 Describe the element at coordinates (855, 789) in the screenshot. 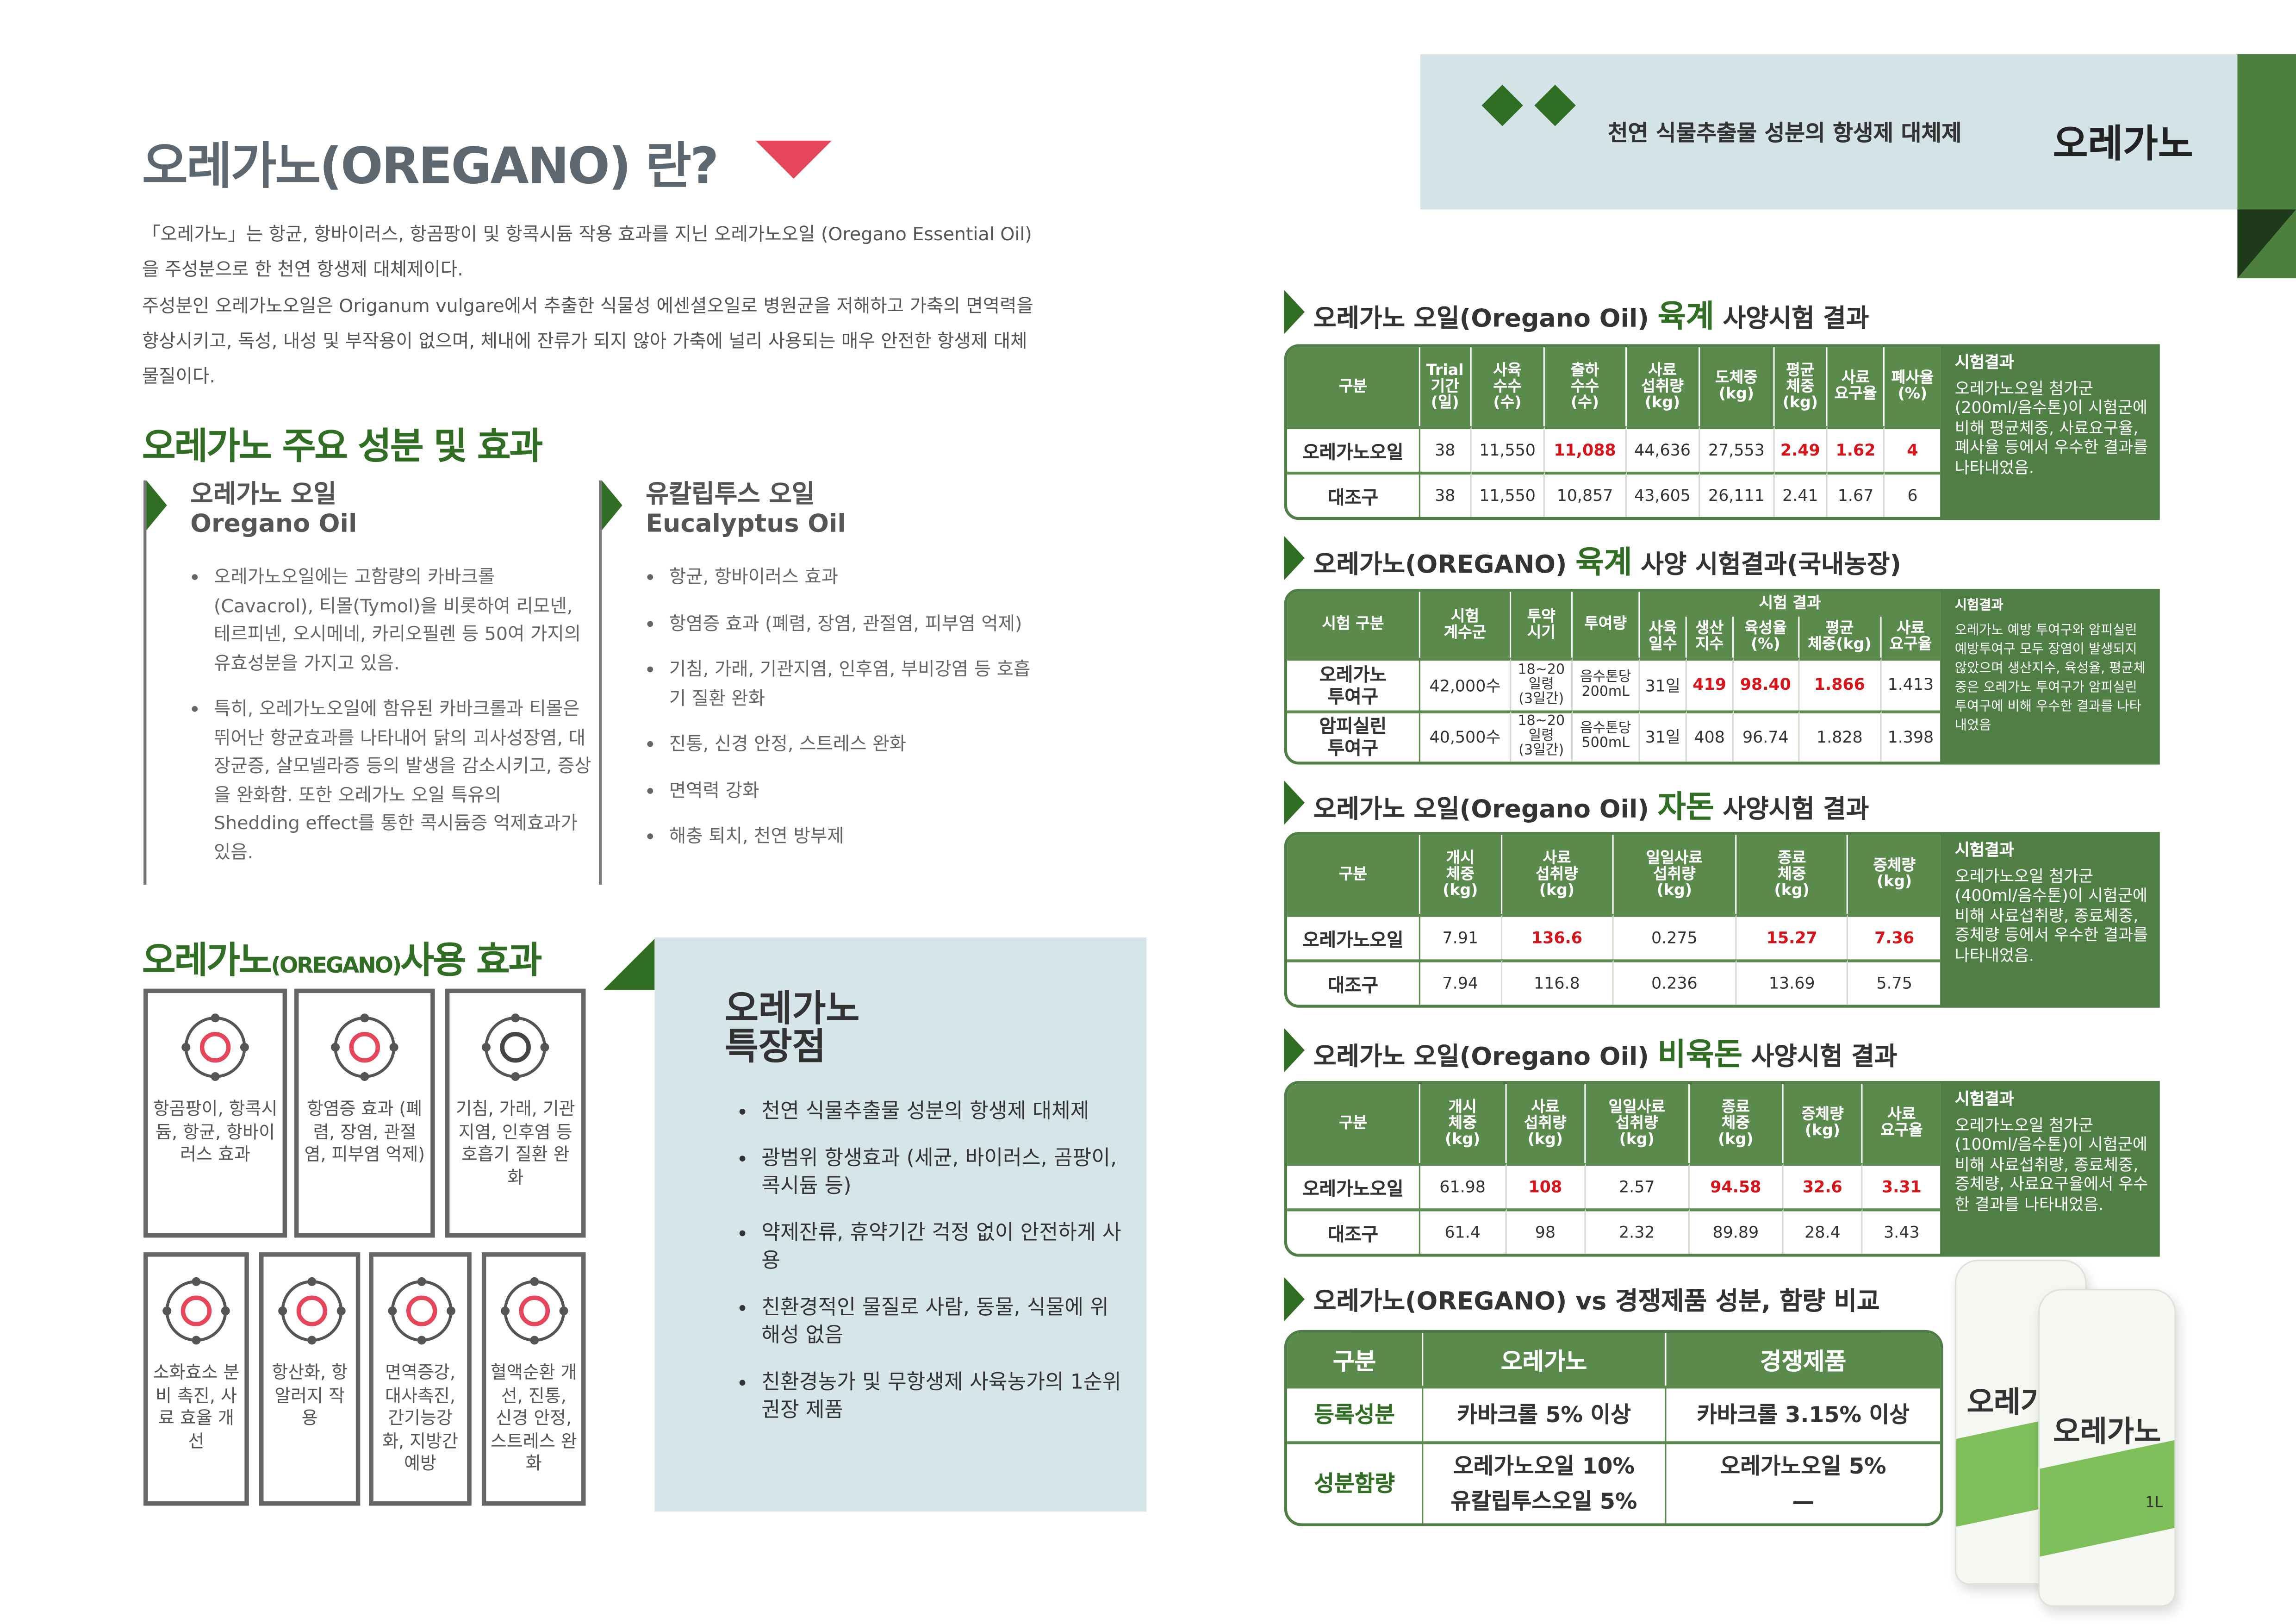

I see `bullet: 면역력 강화` at that location.